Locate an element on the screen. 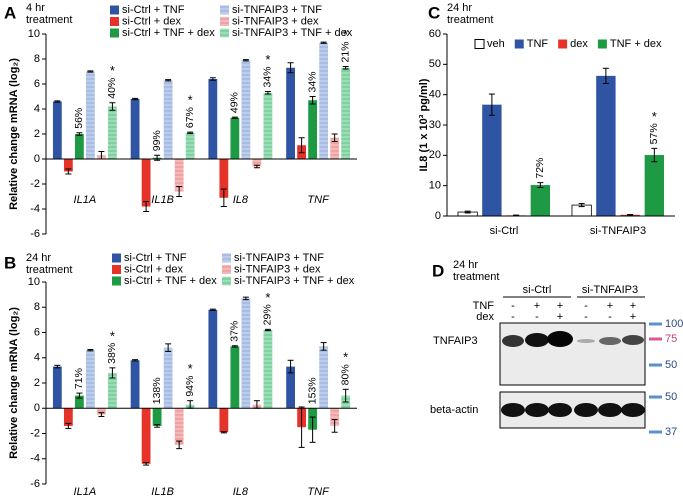 This screenshot has width=683, height=501. annotation: 153% is located at coordinates (312, 390).